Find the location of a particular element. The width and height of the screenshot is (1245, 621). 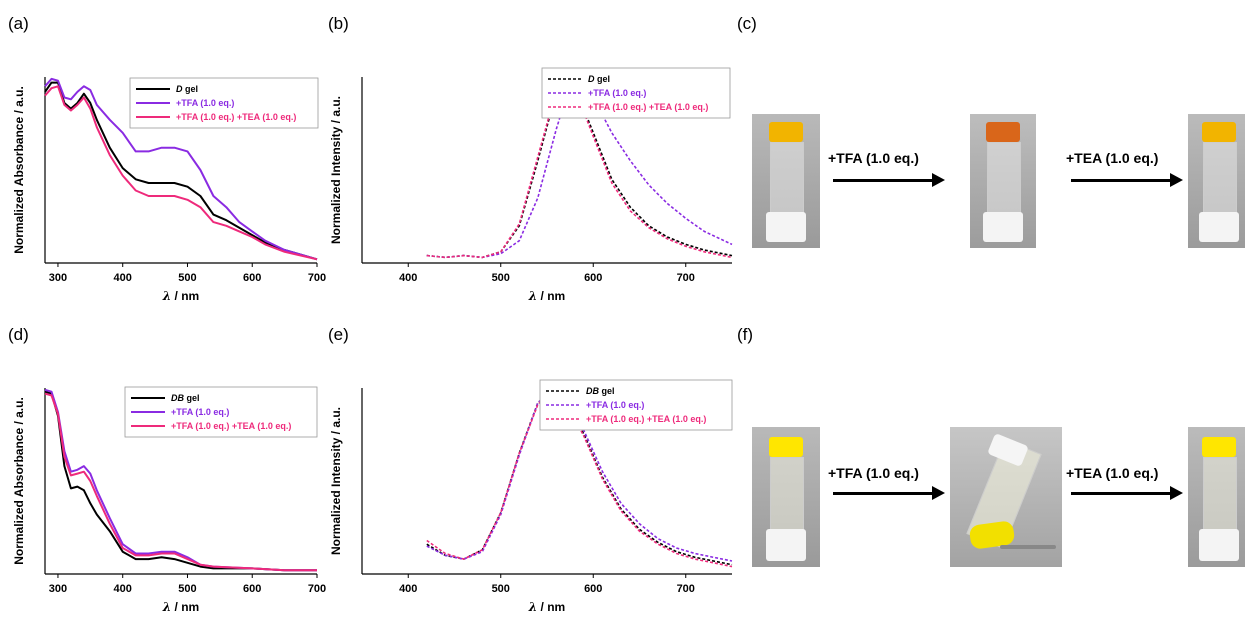

panel-label-f: (f) is located at coordinates (745, 334).